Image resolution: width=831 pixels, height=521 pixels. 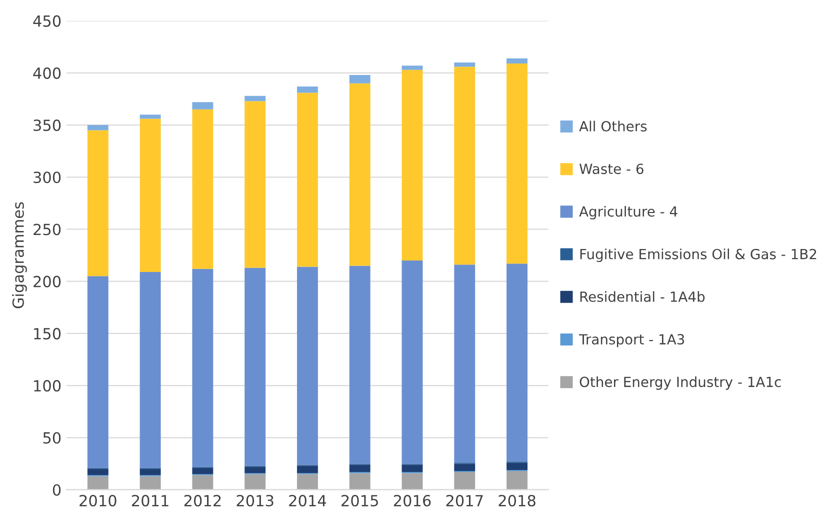 I want to click on y-tick-label: 250, so click(x=47, y=230).